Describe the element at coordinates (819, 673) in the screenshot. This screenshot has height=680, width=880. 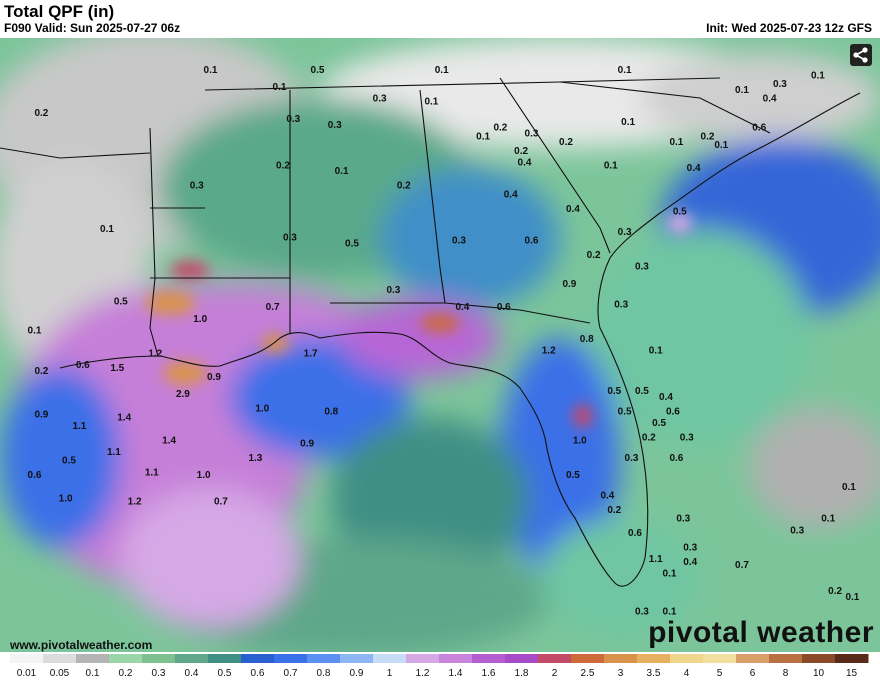
I see `legend-tick-label: 10` at that location.